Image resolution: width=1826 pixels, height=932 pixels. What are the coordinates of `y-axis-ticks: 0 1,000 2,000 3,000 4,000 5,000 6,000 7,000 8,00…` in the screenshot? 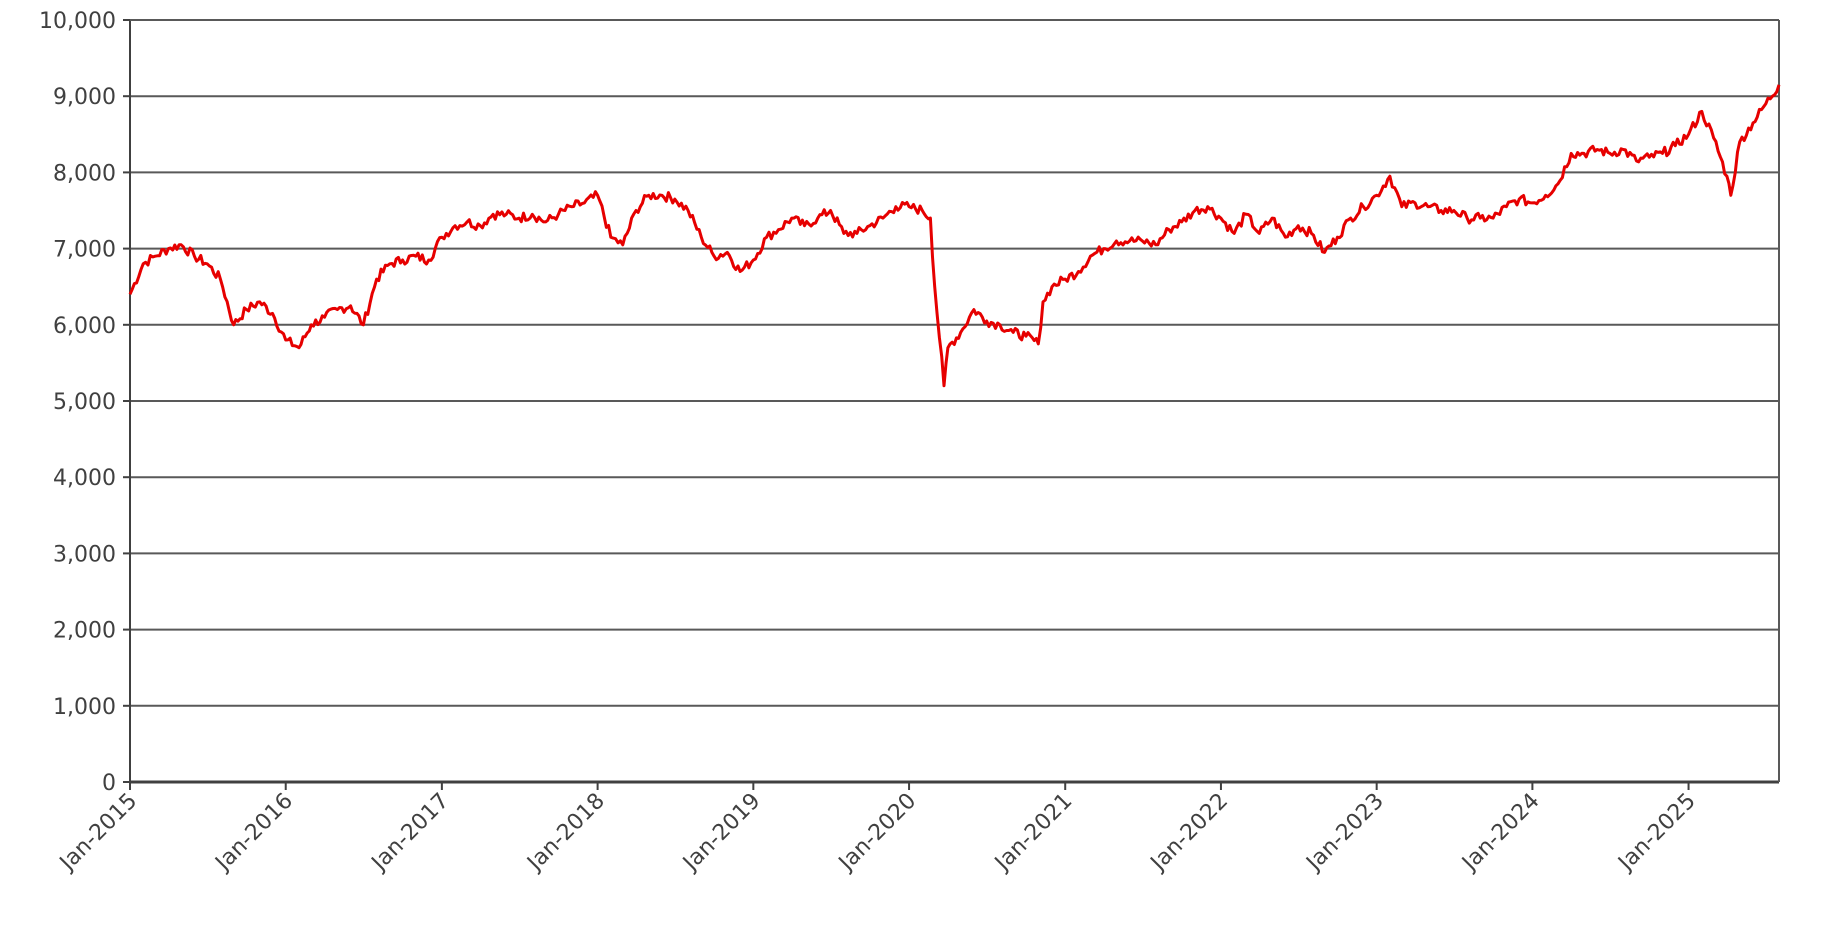 It's located at (84, 402).